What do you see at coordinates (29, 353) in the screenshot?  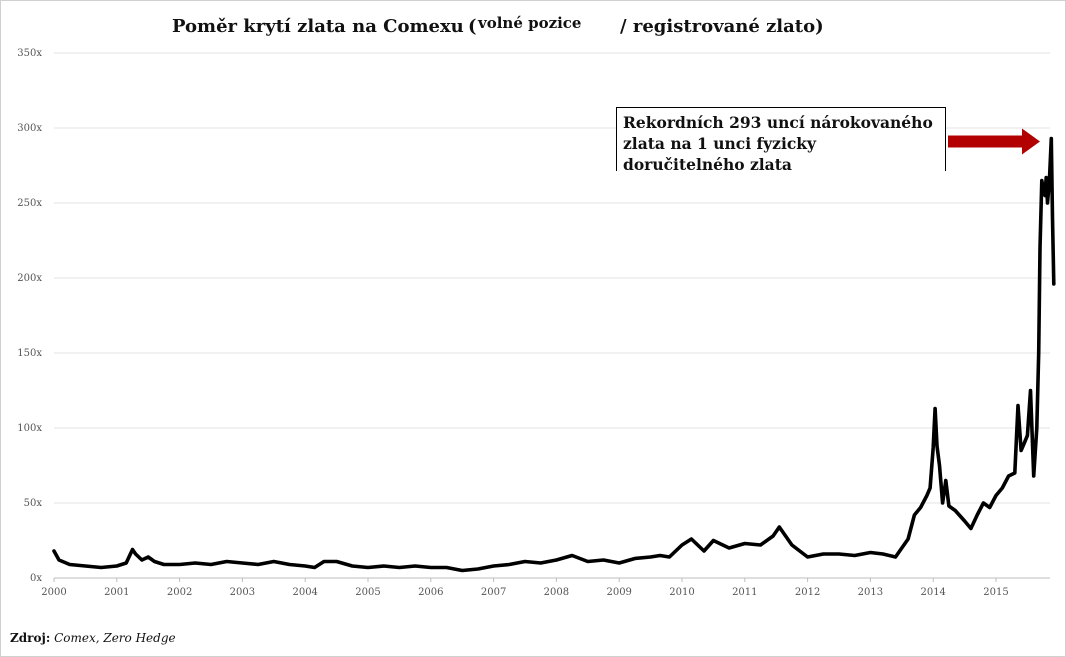 I see `y-tick-label: 150x` at bounding box center [29, 353].